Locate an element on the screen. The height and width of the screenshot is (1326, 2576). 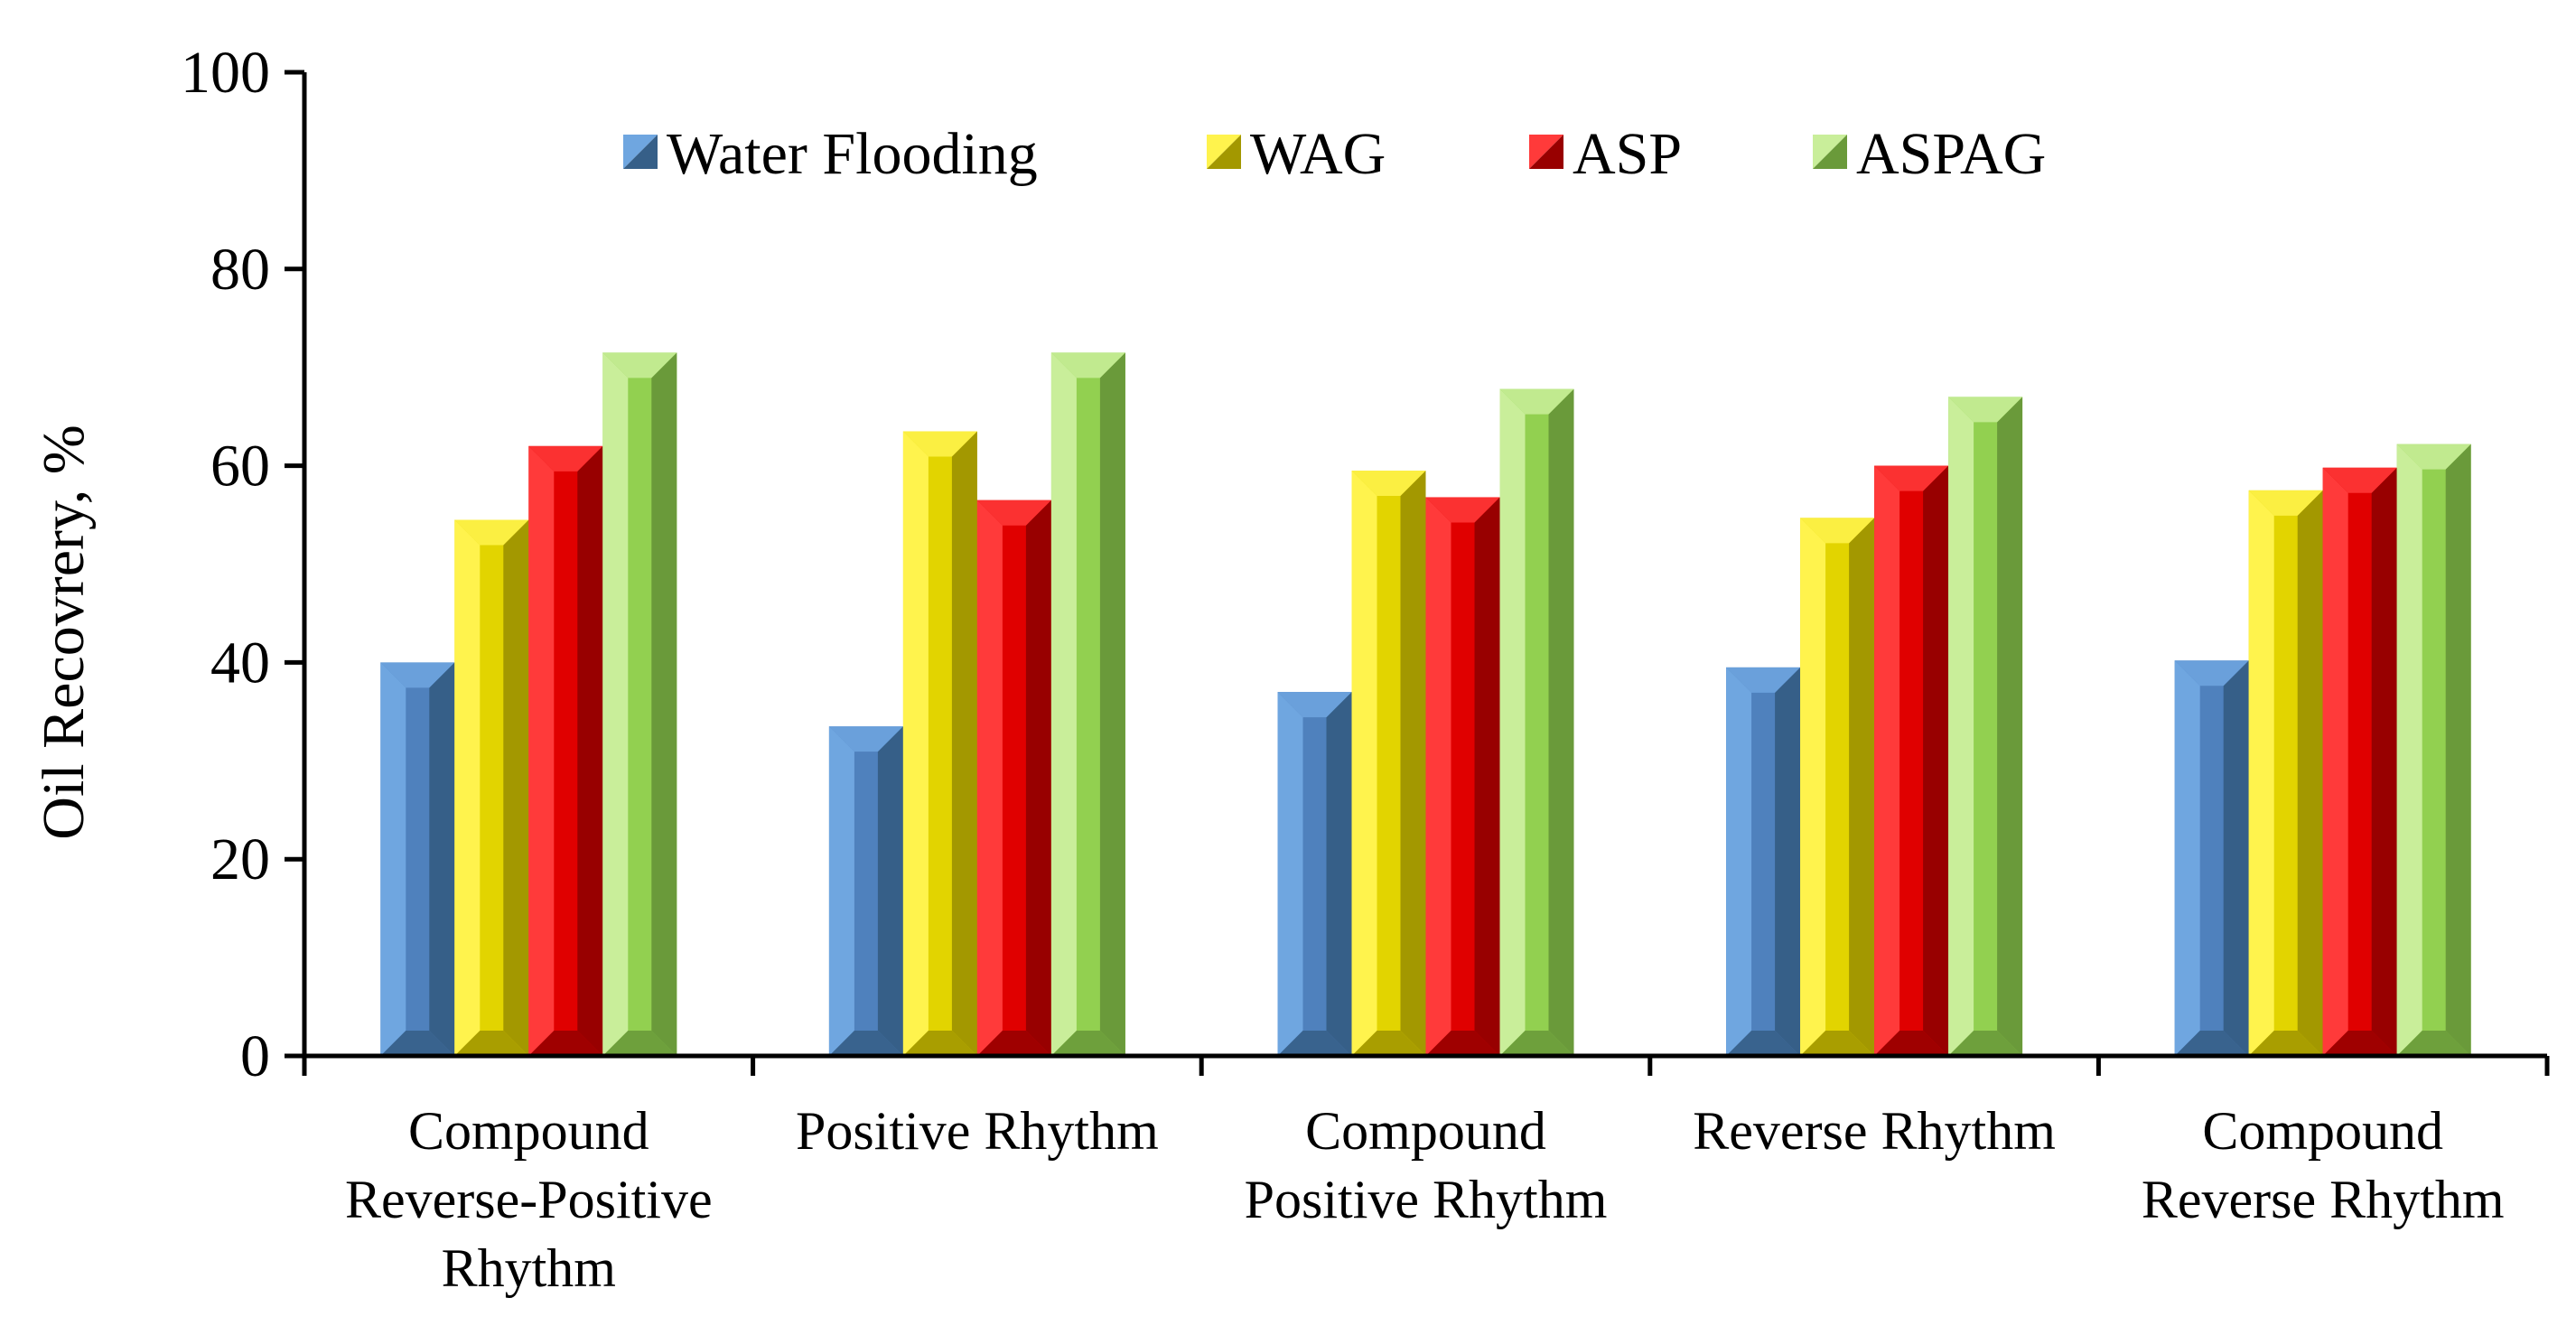
legend-label: ASP is located at coordinates (1627, 154).